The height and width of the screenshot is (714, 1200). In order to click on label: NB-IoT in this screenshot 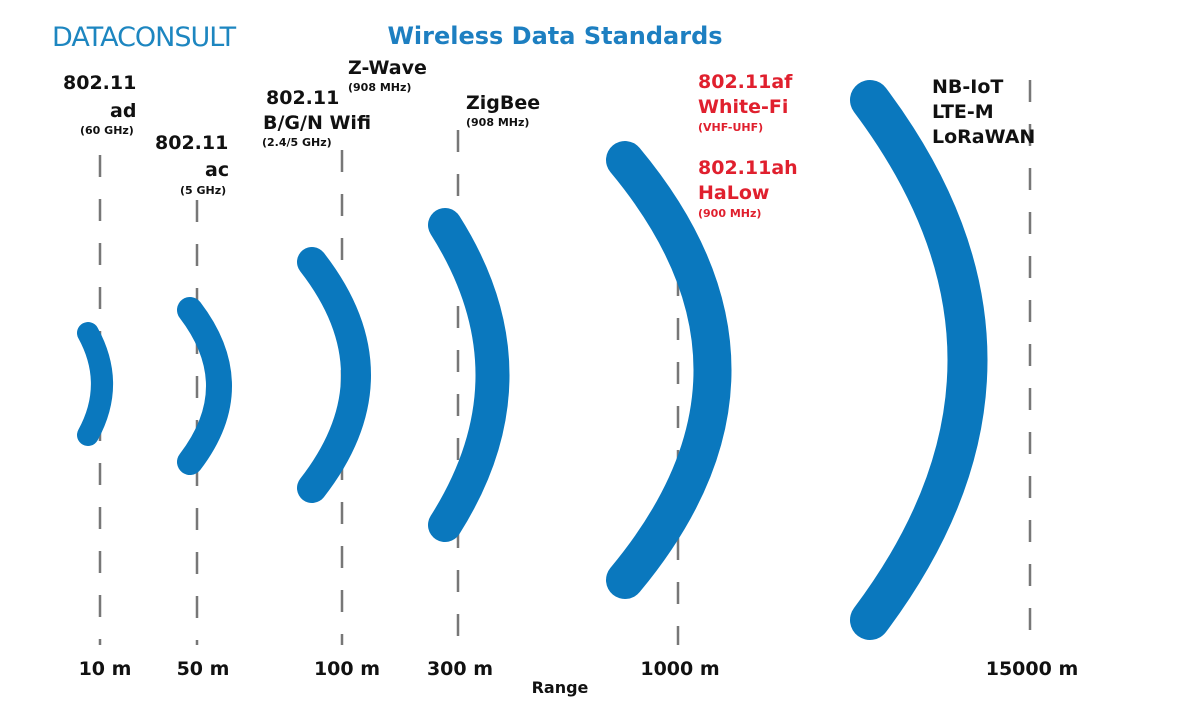, I will do `click(967, 87)`.